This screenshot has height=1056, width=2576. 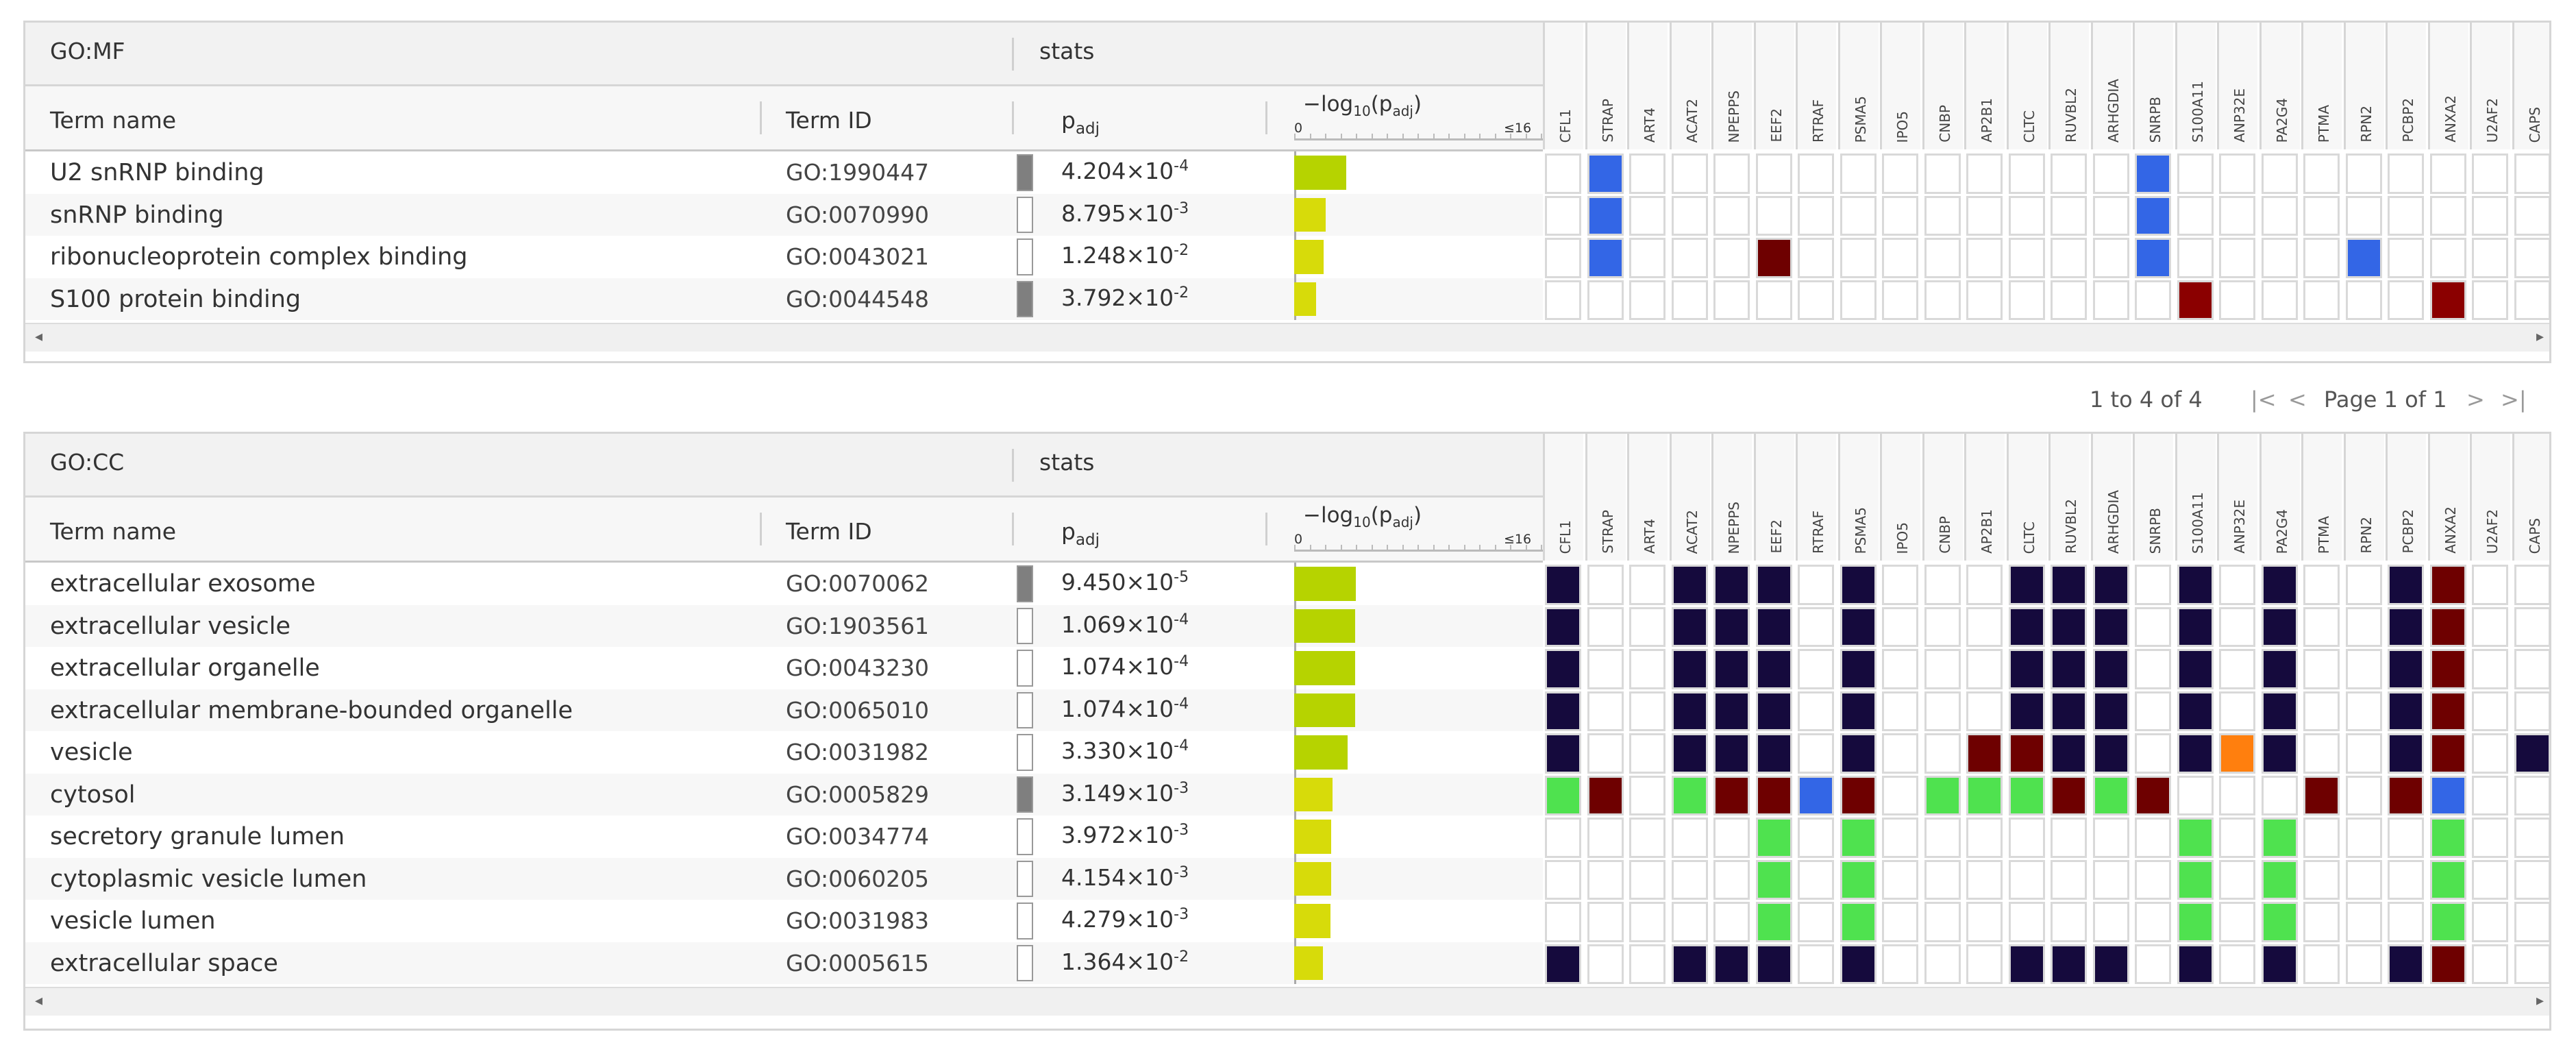 What do you see at coordinates (784, 794) in the screenshot?
I see `table-row: cytosol GO:0005829 3.149×10-3` at bounding box center [784, 794].